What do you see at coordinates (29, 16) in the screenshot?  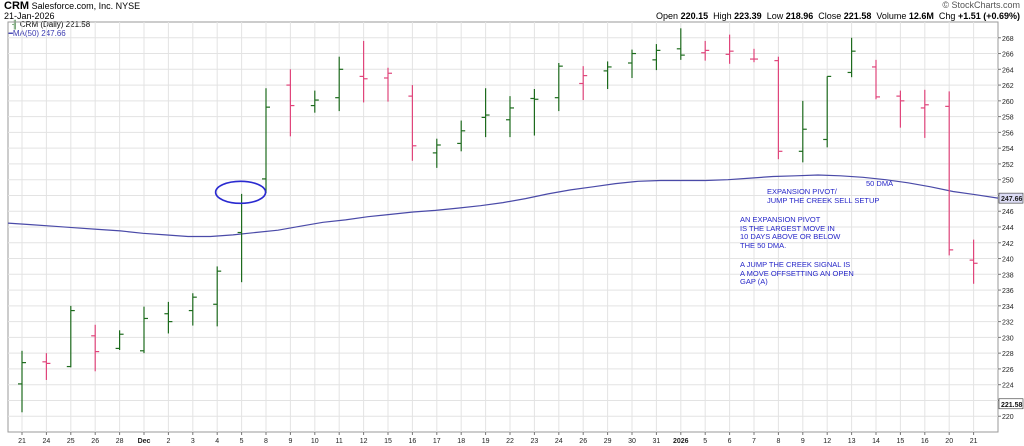 I see `chart-date: 21-Jan-2026` at bounding box center [29, 16].